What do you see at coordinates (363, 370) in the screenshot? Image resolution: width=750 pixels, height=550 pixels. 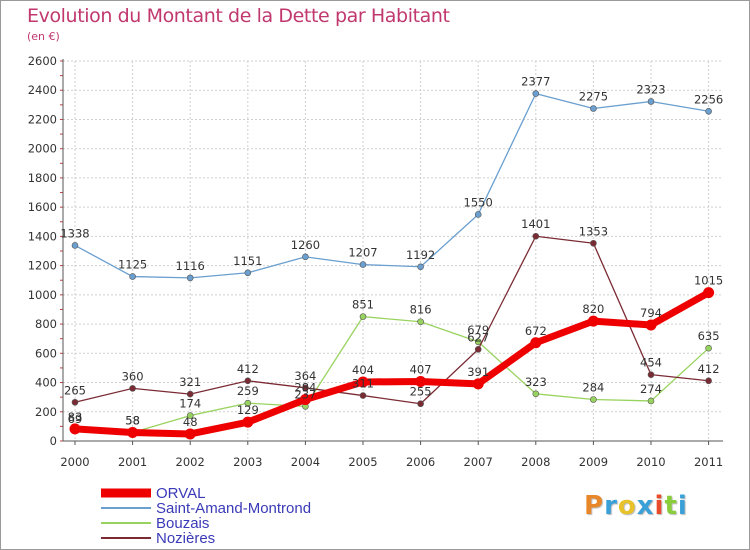 I see `data-label-orval: 404` at bounding box center [363, 370].